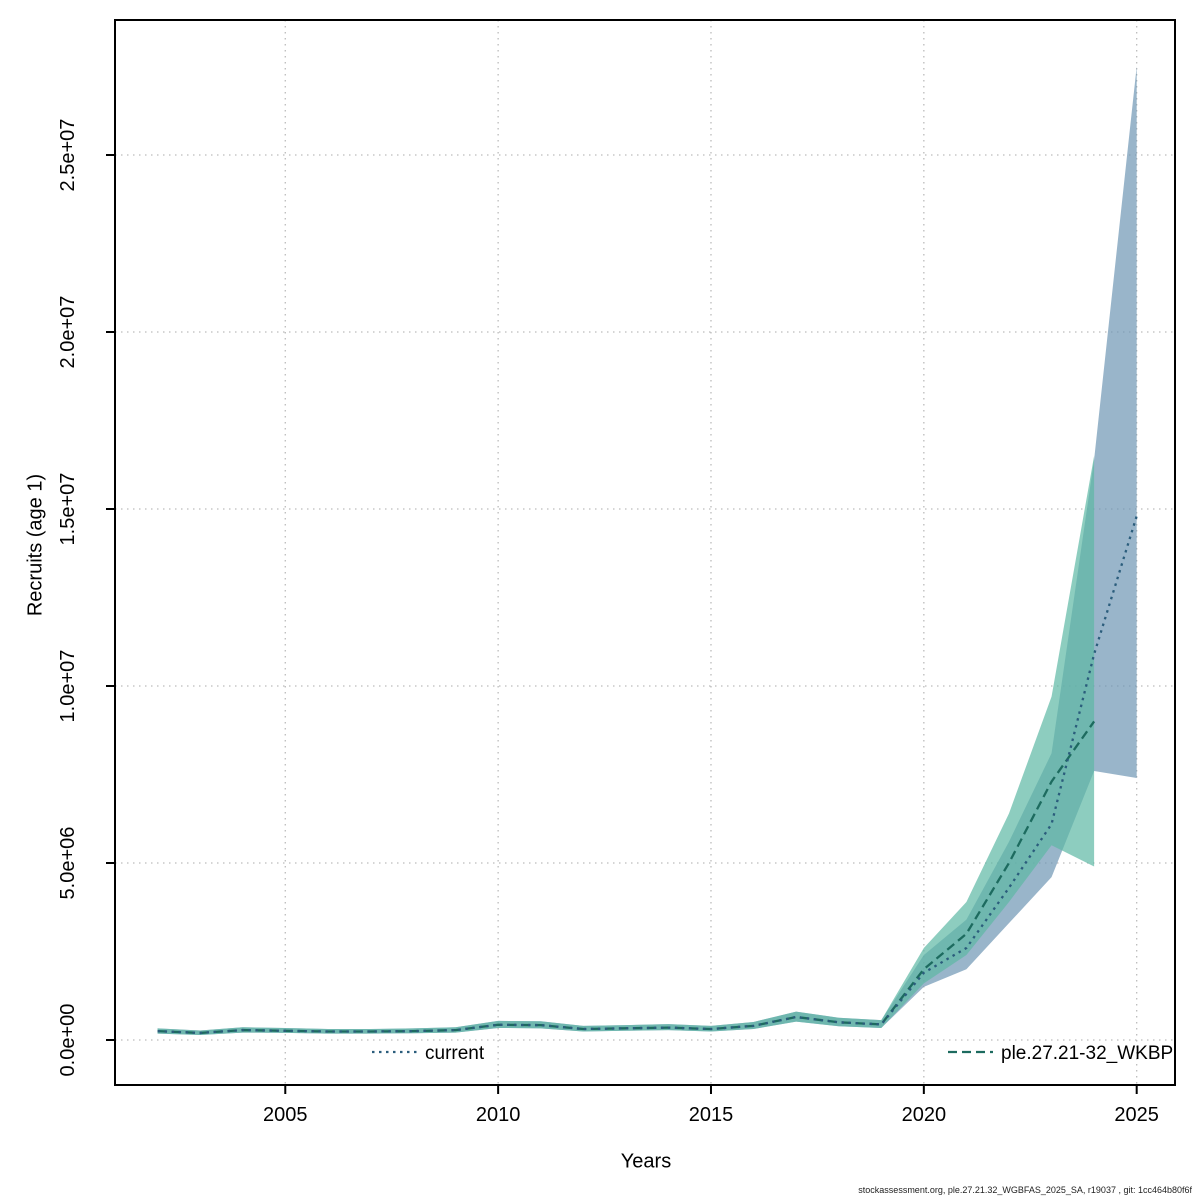 This screenshot has height=1200, width=1200. What do you see at coordinates (68, 155) in the screenshot?
I see `svg-text: 2.5e+07` at bounding box center [68, 155].